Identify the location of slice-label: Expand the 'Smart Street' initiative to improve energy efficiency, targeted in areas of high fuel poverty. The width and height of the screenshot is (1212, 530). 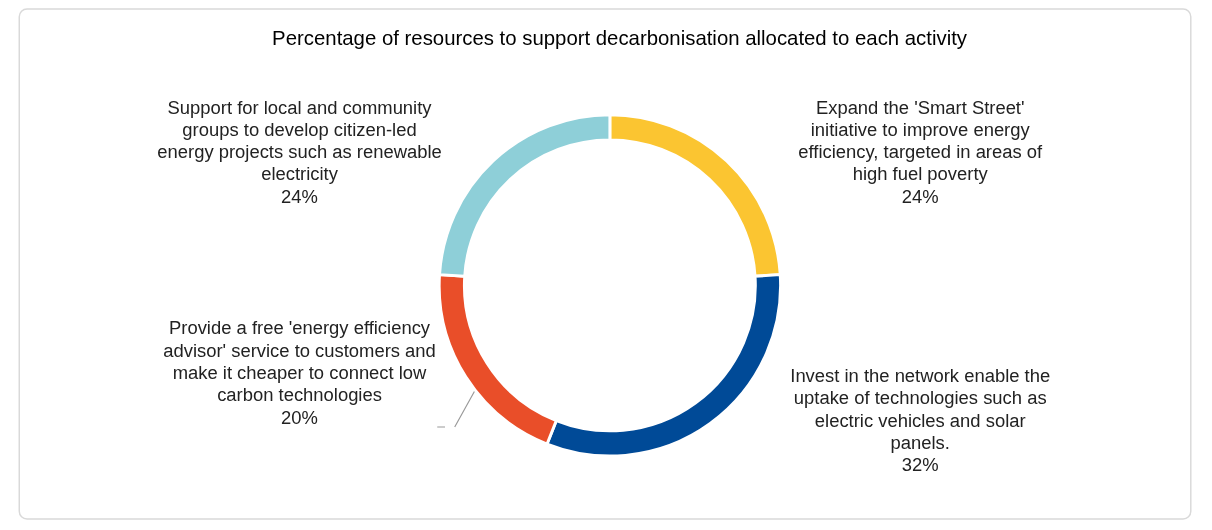
(921, 140).